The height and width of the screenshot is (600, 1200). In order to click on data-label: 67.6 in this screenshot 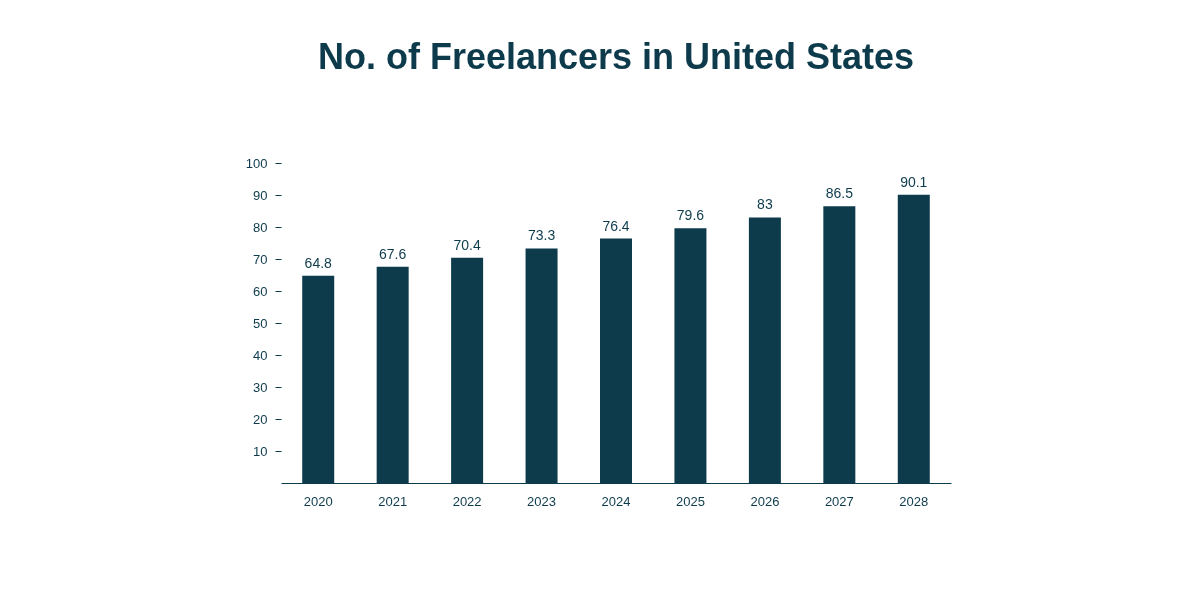, I will do `click(393, 253)`.